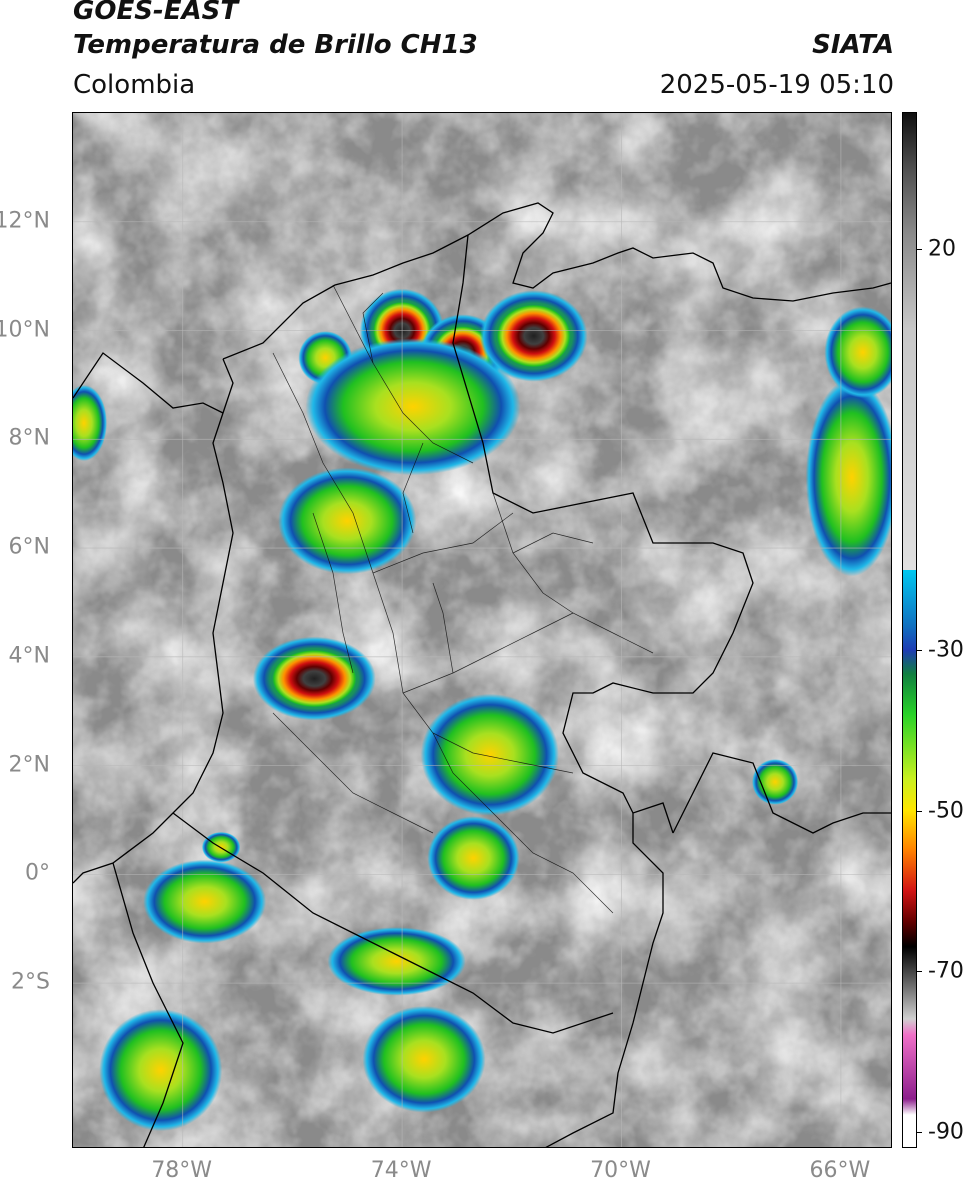 This screenshot has height=1190, width=966. I want to click on colorbar-tick-label: 20, so click(942, 249).